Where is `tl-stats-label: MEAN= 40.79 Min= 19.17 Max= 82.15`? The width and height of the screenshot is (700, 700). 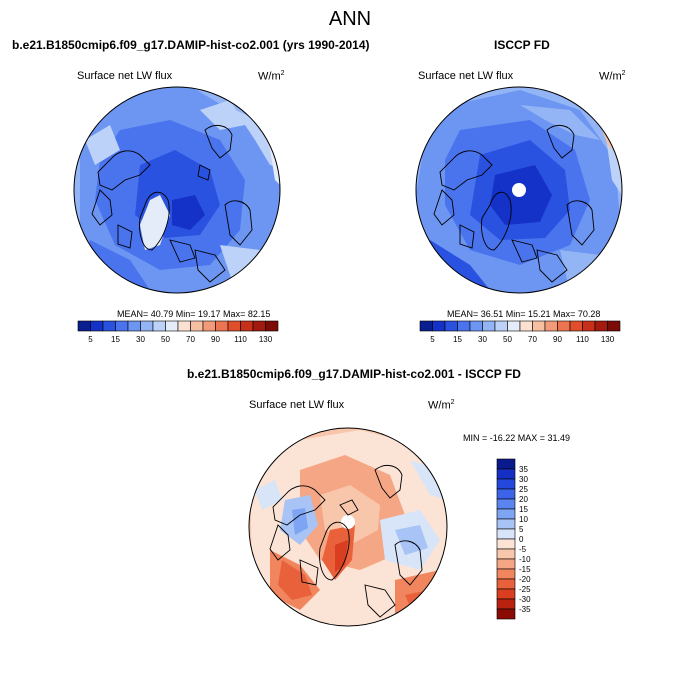 tl-stats-label: MEAN= 40.79 Min= 19.17 Max= 82.15 is located at coordinates (194, 314).